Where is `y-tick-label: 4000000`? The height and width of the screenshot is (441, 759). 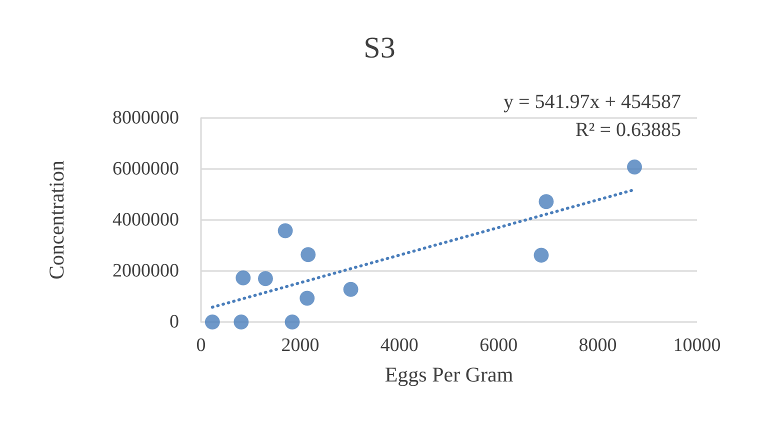 y-tick-label: 4000000 is located at coordinates (145, 220).